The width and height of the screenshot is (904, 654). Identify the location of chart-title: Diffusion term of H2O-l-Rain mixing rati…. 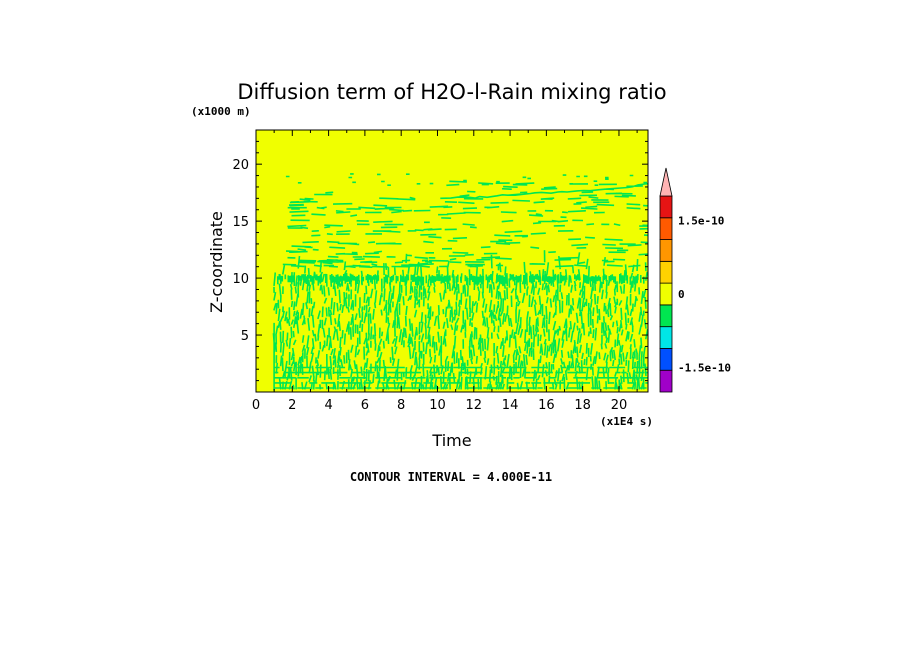
(451, 92).